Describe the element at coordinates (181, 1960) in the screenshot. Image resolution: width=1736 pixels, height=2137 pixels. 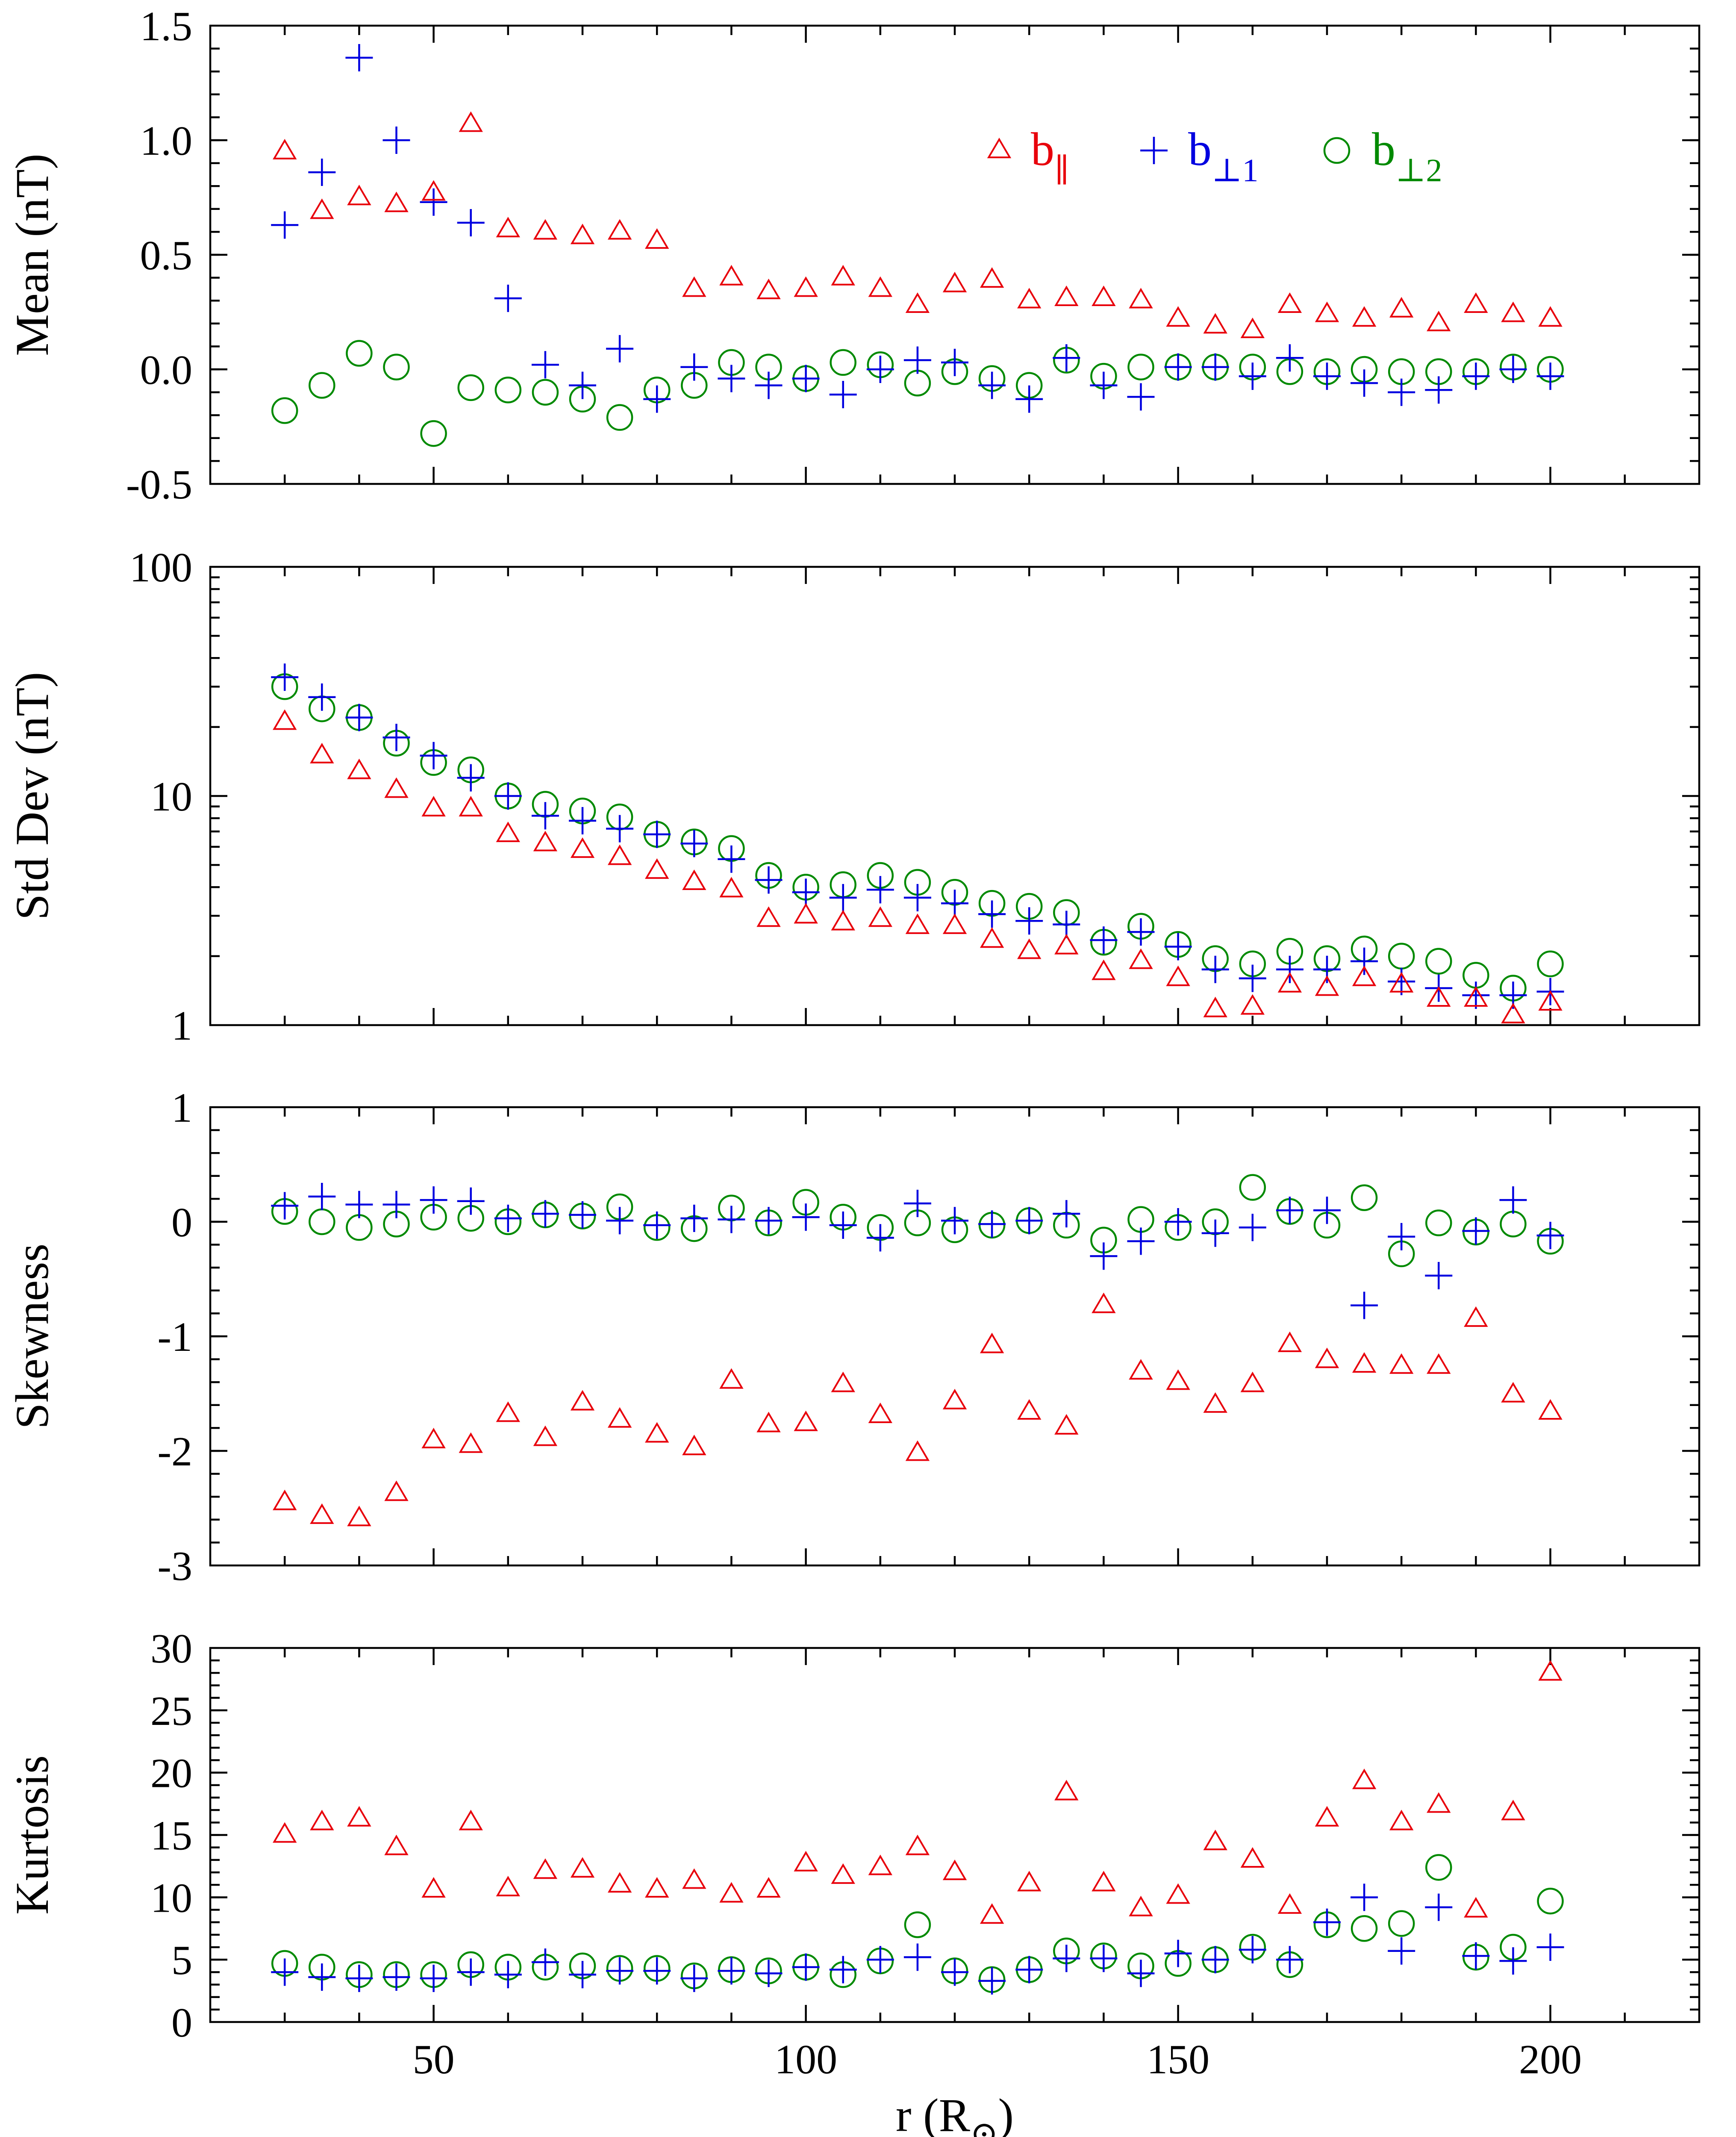
I see `y-tick-label: 5` at that location.